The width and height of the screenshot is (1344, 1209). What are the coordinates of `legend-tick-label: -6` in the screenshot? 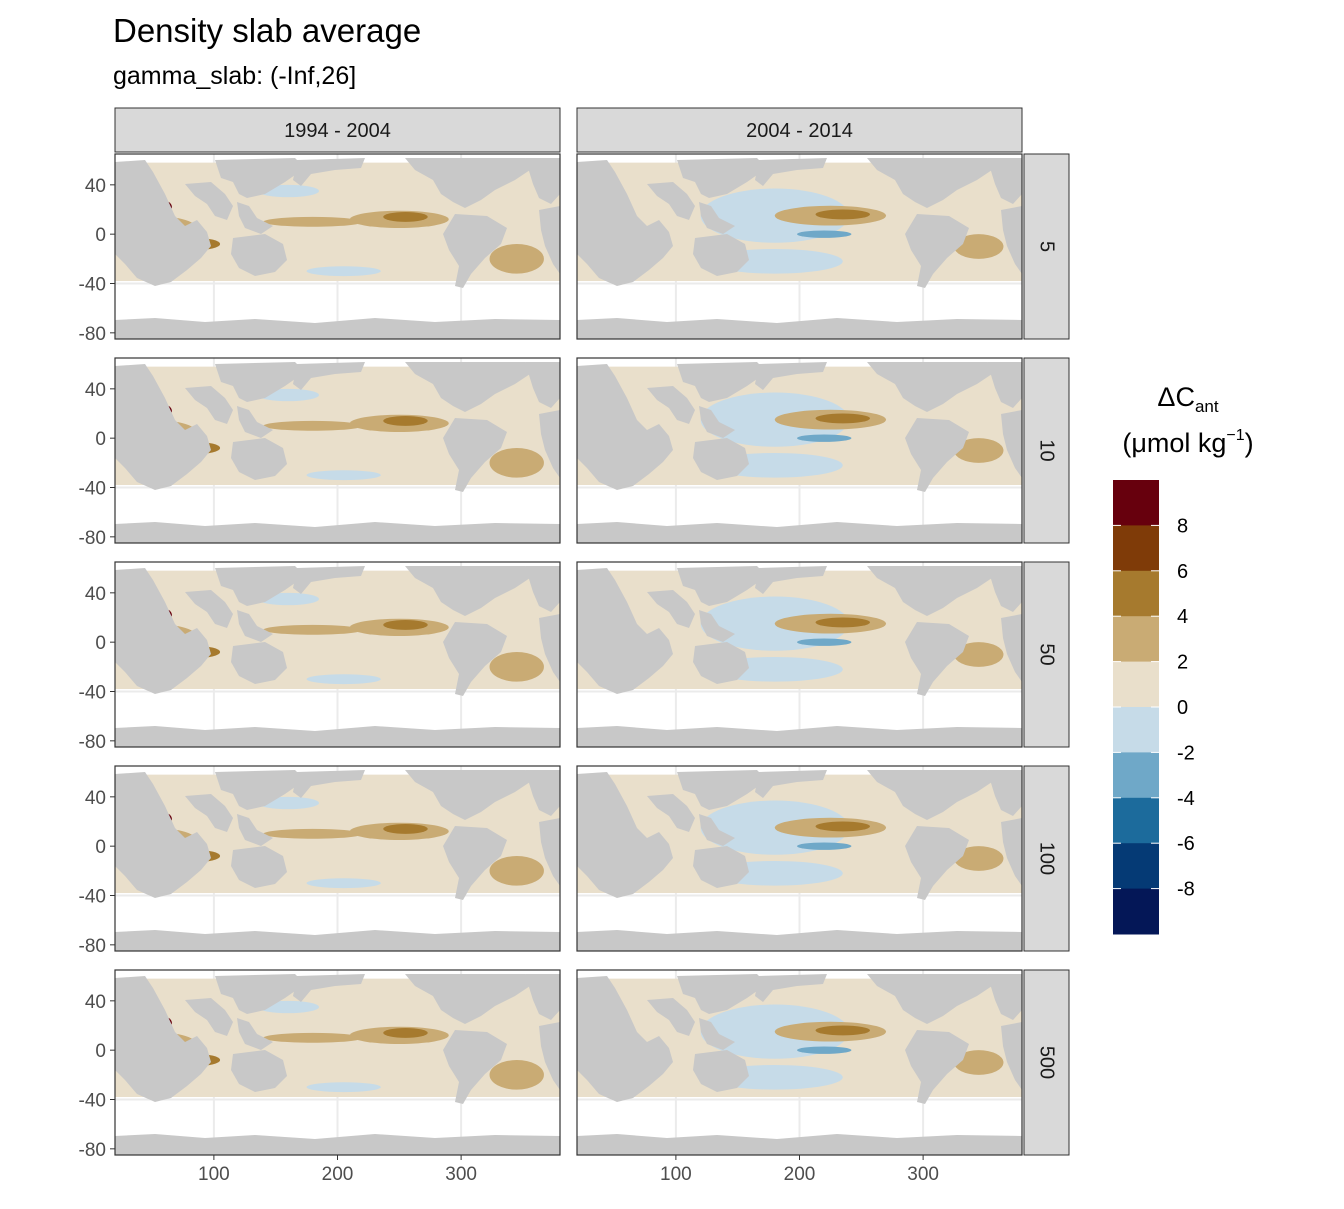 It's located at (1186, 844).